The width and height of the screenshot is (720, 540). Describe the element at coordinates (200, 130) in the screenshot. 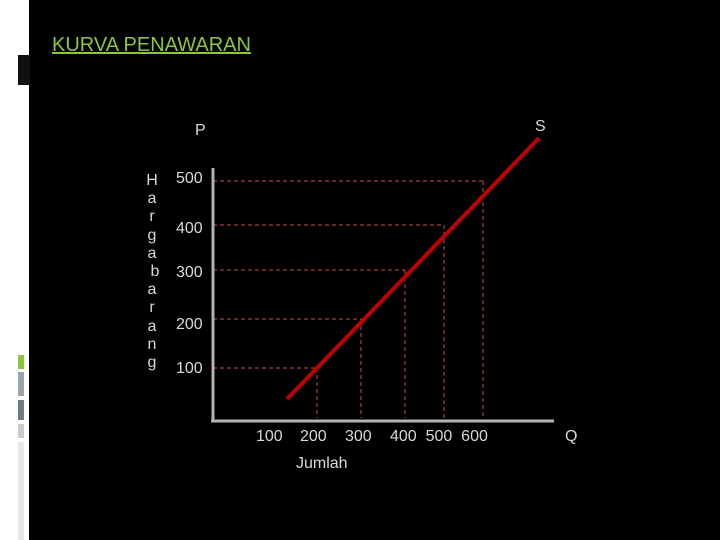

I see `p-axis-label: P` at that location.